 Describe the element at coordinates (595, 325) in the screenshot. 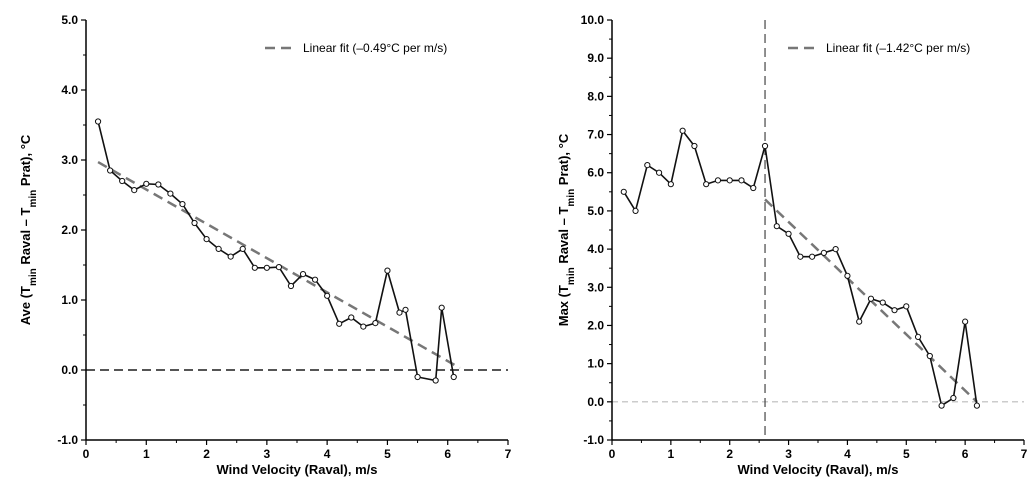

I see `y-tick-label: 2.0` at that location.